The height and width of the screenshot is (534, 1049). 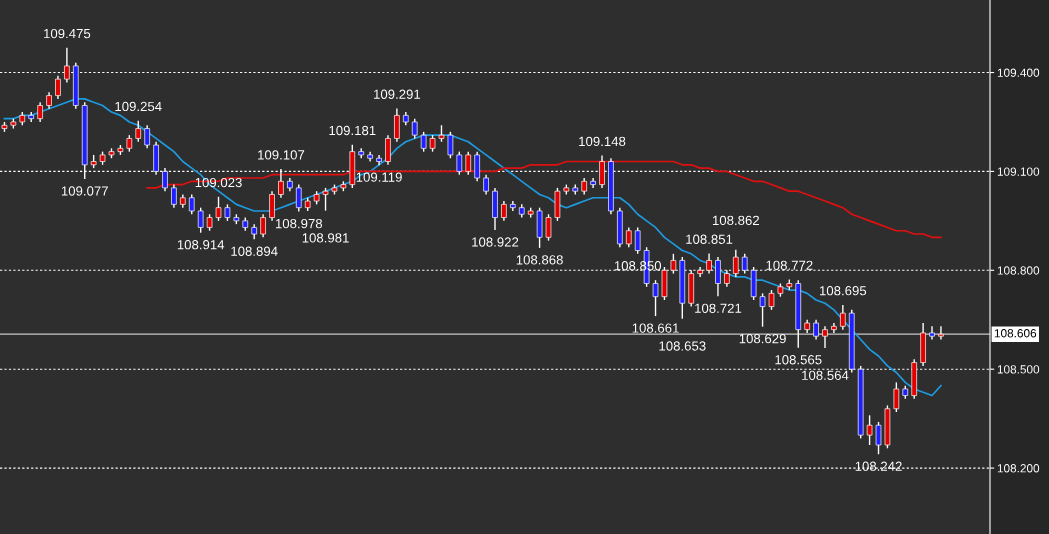 What do you see at coordinates (843, 291) in the screenshot?
I see `annotation: 108.695` at bounding box center [843, 291].